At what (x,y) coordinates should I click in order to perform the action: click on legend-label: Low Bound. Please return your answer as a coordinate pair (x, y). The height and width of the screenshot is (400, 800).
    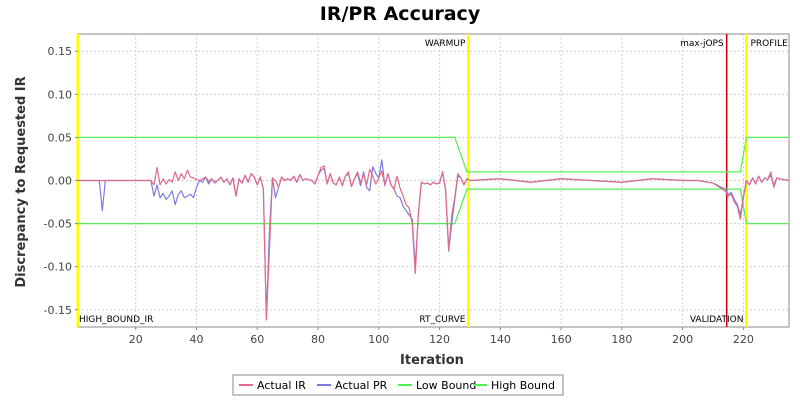
    Looking at the image, I should click on (446, 385).